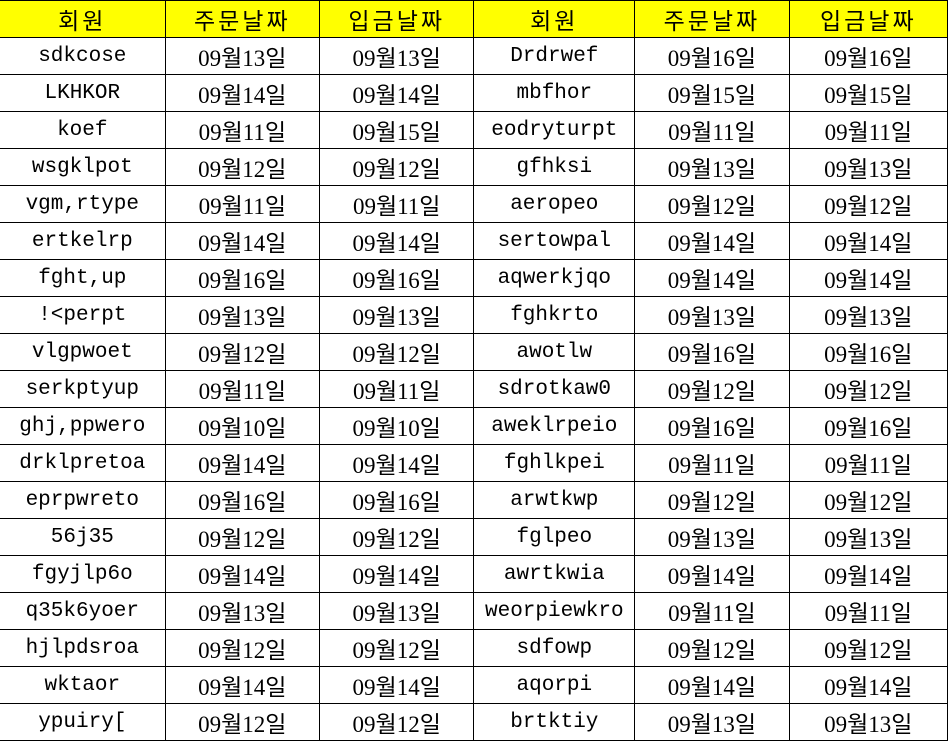 Image resolution: width=949 pixels, height=744 pixels. Describe the element at coordinates (554, 93) in the screenshot. I see `member-cell: mbfhor` at that location.